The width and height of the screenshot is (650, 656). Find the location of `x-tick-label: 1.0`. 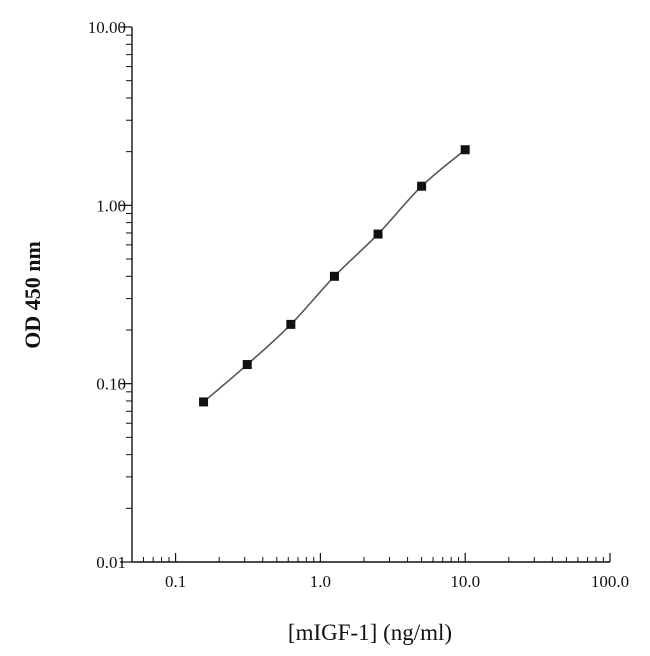

x-tick-label: 1.0 is located at coordinates (320, 581).